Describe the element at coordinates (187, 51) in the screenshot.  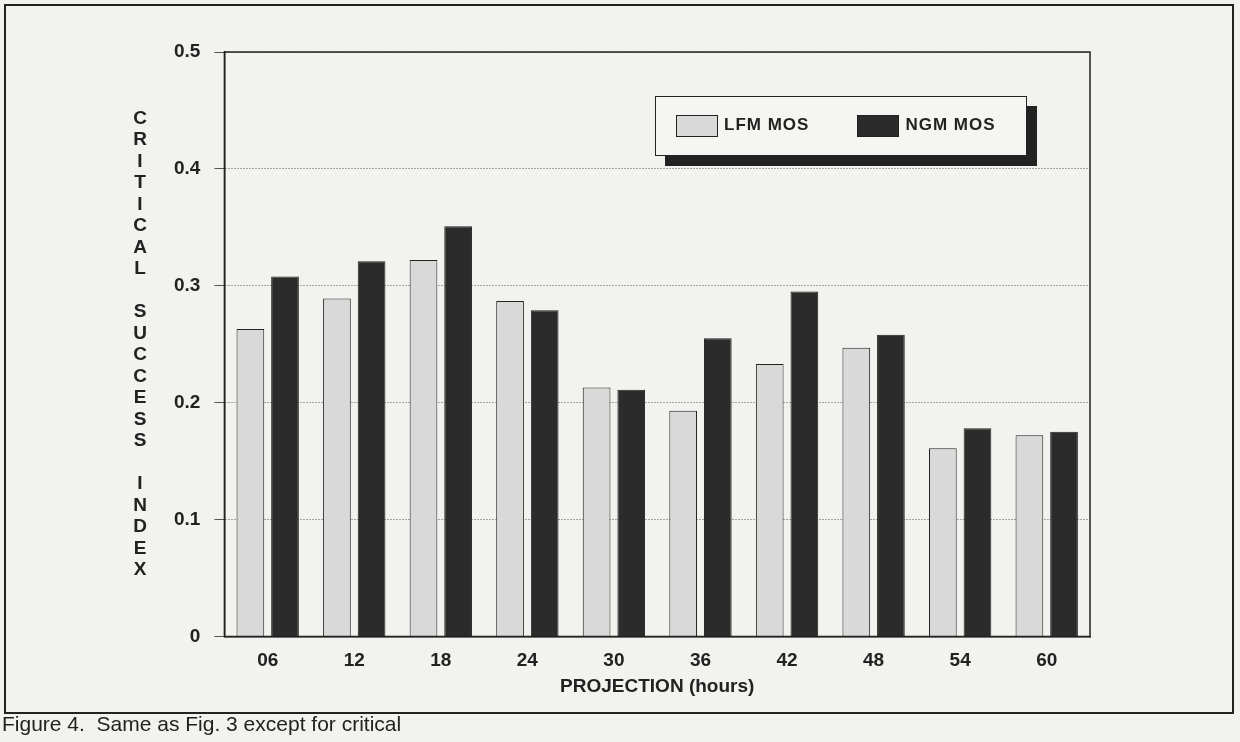
I see `y-tick-label: 0.5` at that location.